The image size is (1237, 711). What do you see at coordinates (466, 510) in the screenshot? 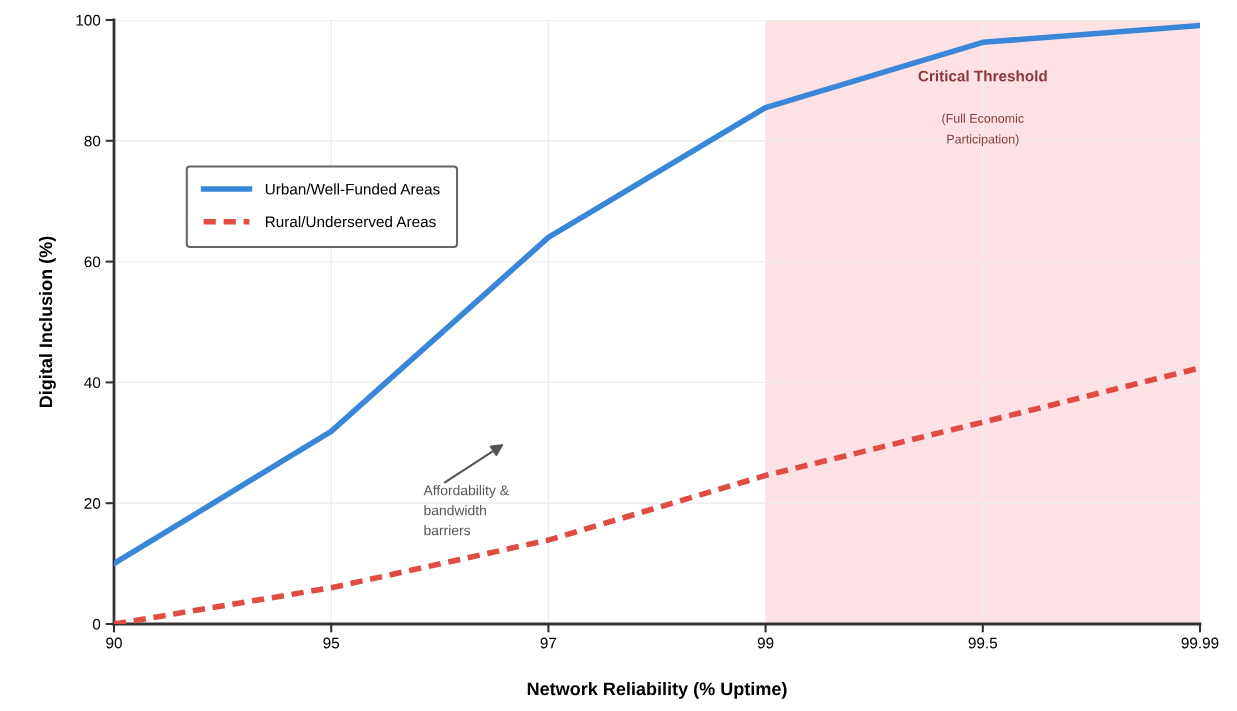
I see `annotation: Affordability & bandwidth barriers` at bounding box center [466, 510].